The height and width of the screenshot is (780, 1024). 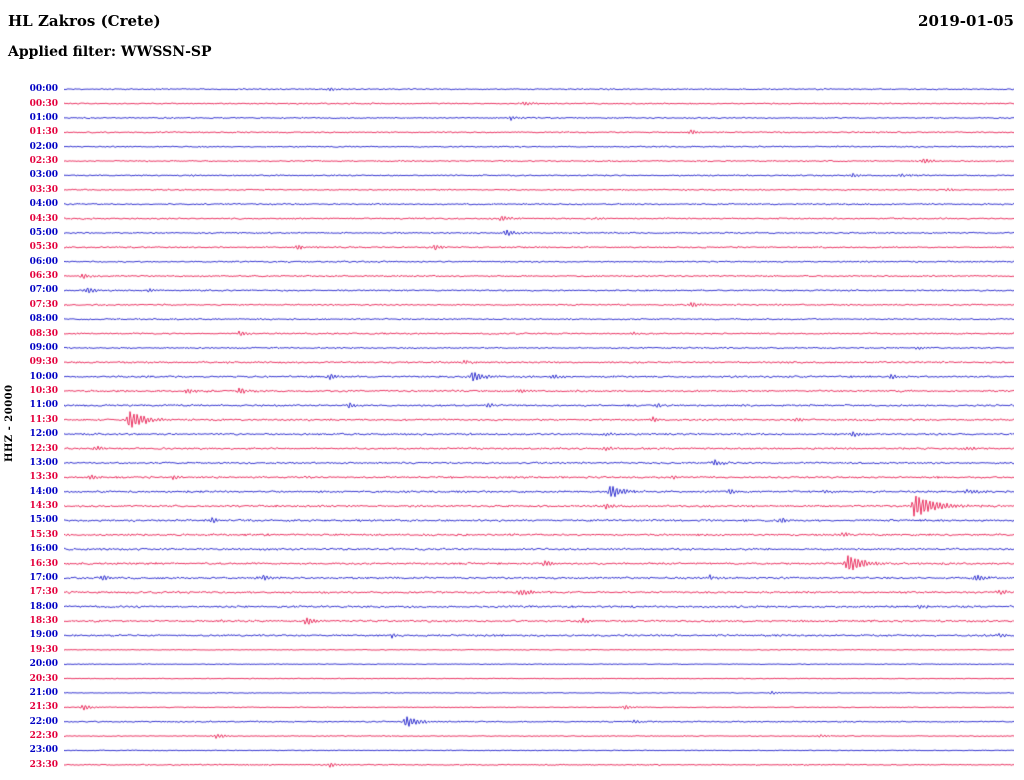 I want to click on time-label: 13:30, so click(x=43, y=477).